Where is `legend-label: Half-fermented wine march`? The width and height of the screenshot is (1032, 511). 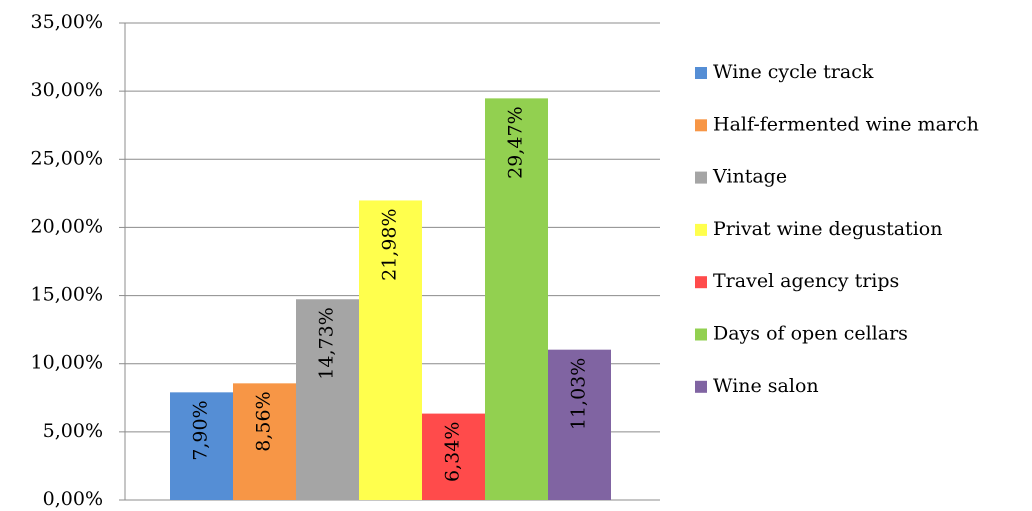
legend-label: Half-fermented wine march is located at coordinates (846, 124).